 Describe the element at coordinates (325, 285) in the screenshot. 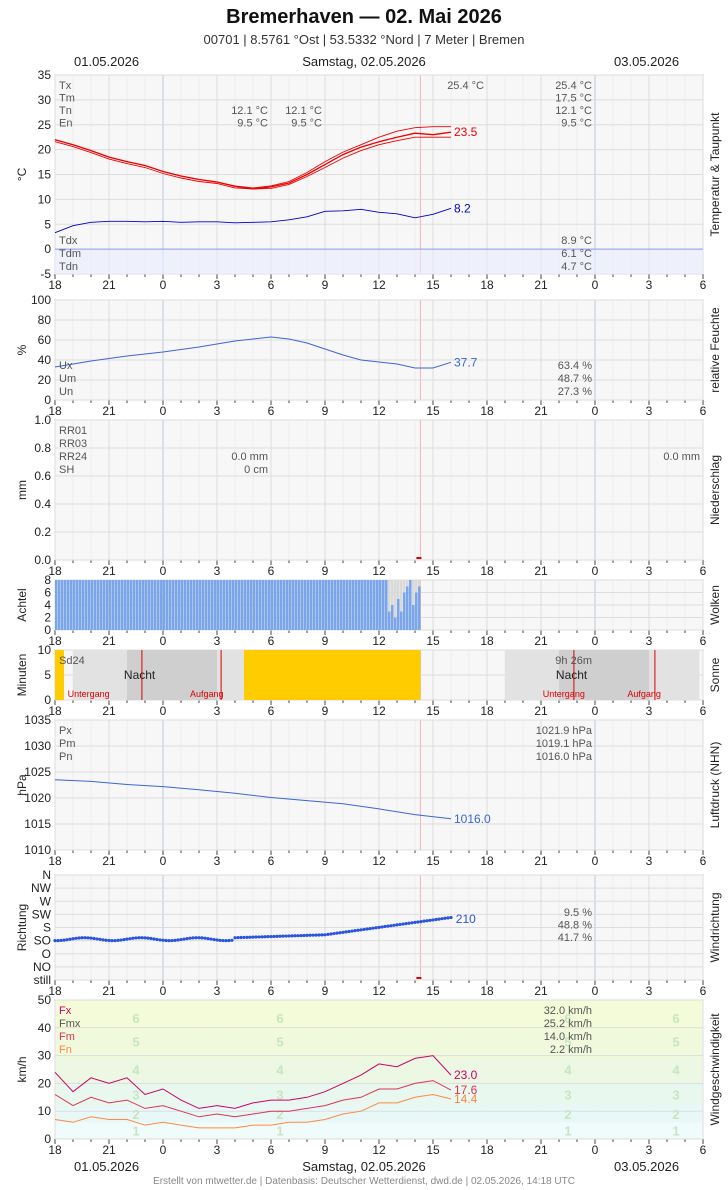

I see `temperature-time-label: 9` at that location.